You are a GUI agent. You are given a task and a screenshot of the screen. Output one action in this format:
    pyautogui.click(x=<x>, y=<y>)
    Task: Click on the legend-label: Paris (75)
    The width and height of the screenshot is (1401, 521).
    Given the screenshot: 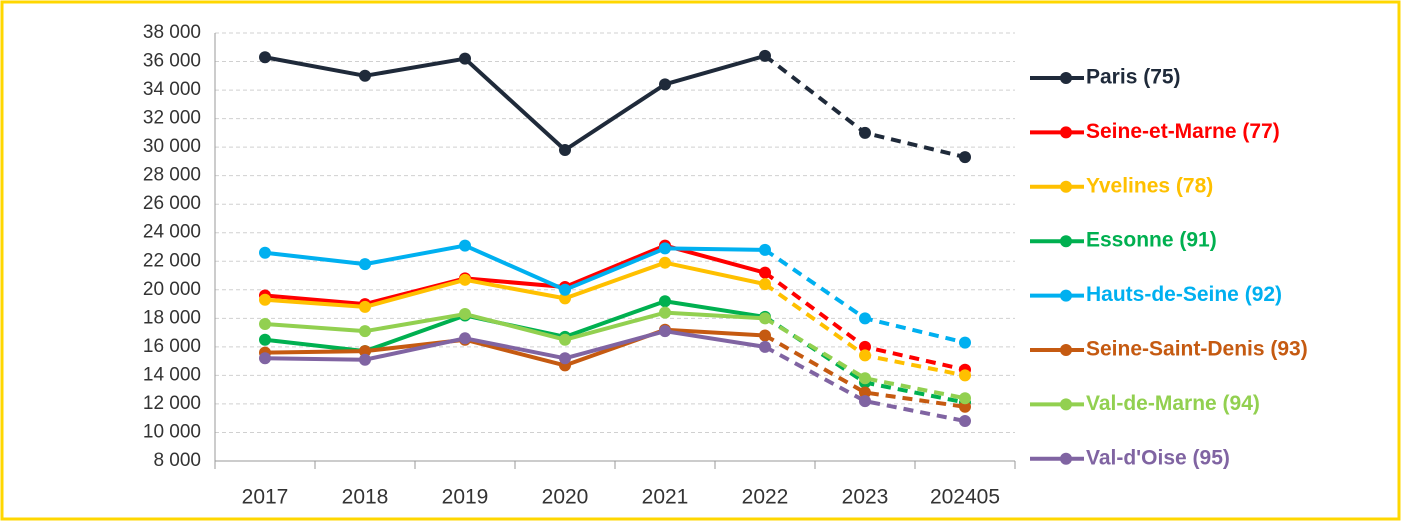 What is the action you would take?
    pyautogui.click(x=1133, y=77)
    